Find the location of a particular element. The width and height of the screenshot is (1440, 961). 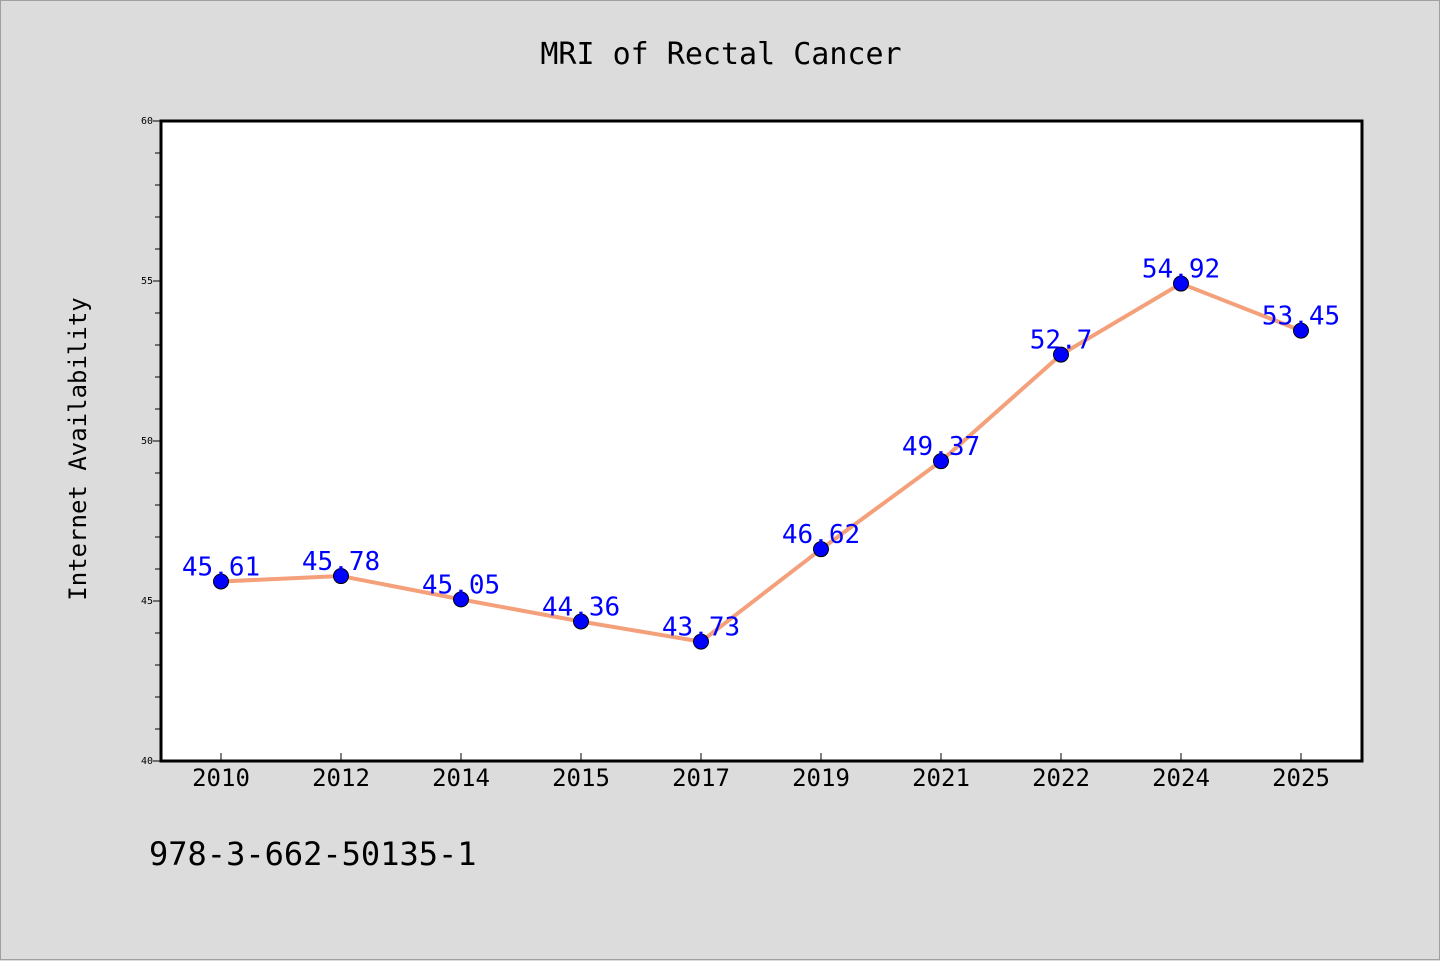

data-label: 45.61 is located at coordinates (221, 567).